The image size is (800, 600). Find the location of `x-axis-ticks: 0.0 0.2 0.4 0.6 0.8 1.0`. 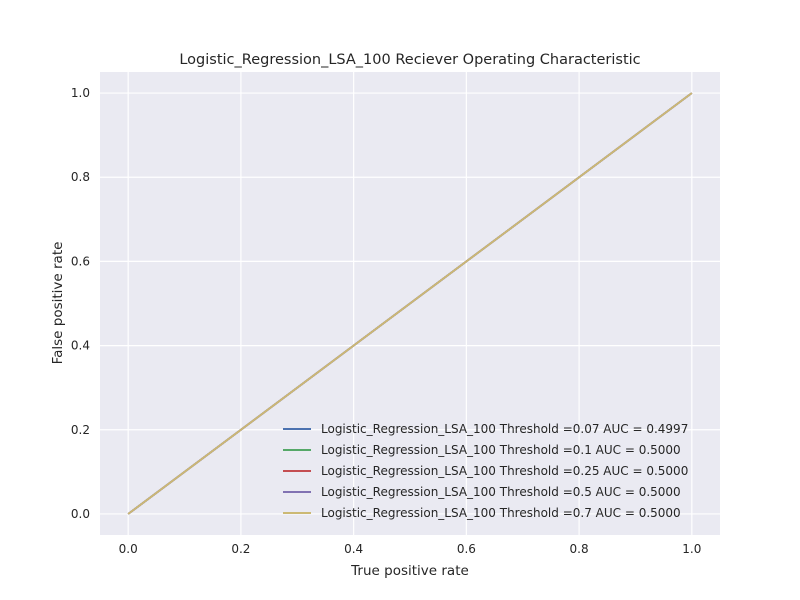

x-axis-ticks: 0.0 0.2 0.4 0.6 0.8 1.0 is located at coordinates (410, 549).